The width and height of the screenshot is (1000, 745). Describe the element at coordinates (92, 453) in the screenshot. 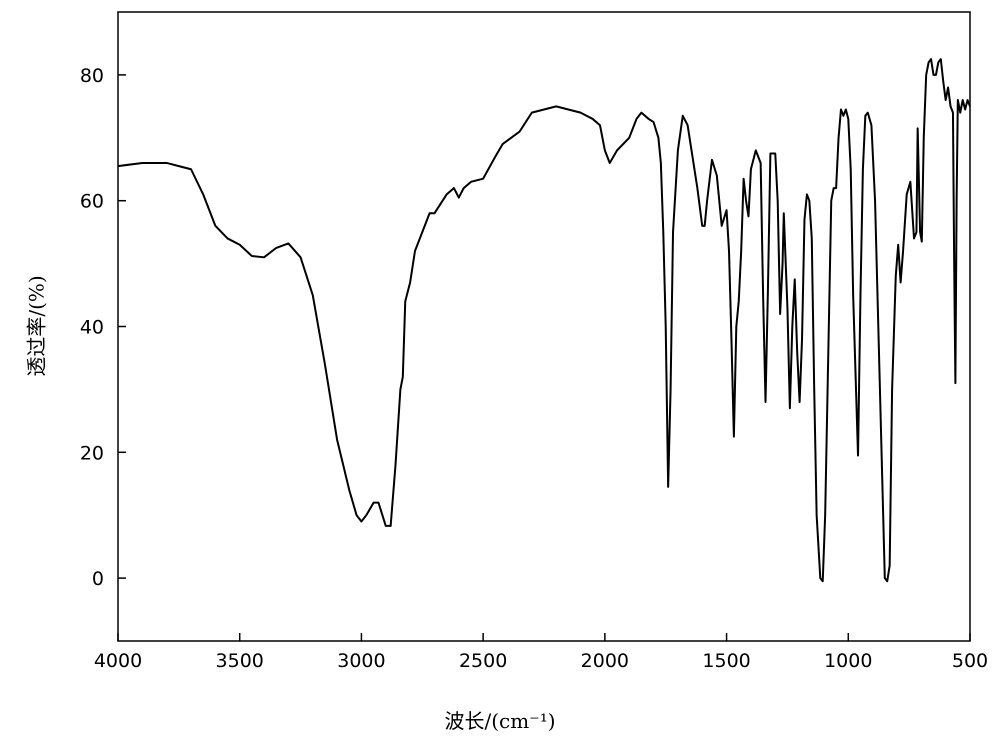

I see `y-tick-label: 20` at that location.